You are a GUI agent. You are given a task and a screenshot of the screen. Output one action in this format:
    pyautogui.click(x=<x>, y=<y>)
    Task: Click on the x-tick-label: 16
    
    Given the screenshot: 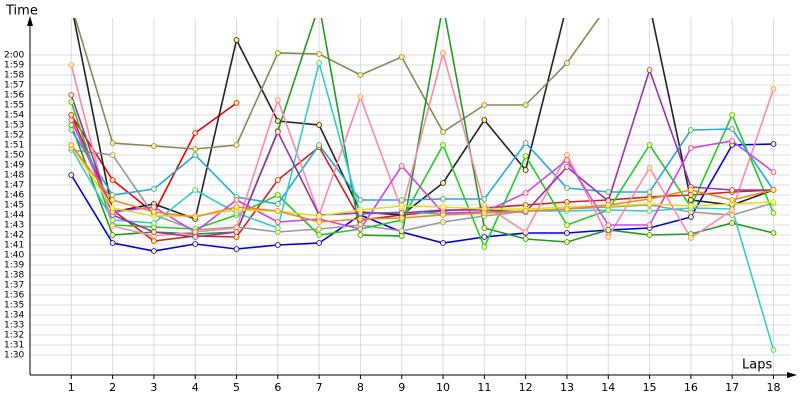 What is the action you would take?
    pyautogui.click(x=691, y=387)
    